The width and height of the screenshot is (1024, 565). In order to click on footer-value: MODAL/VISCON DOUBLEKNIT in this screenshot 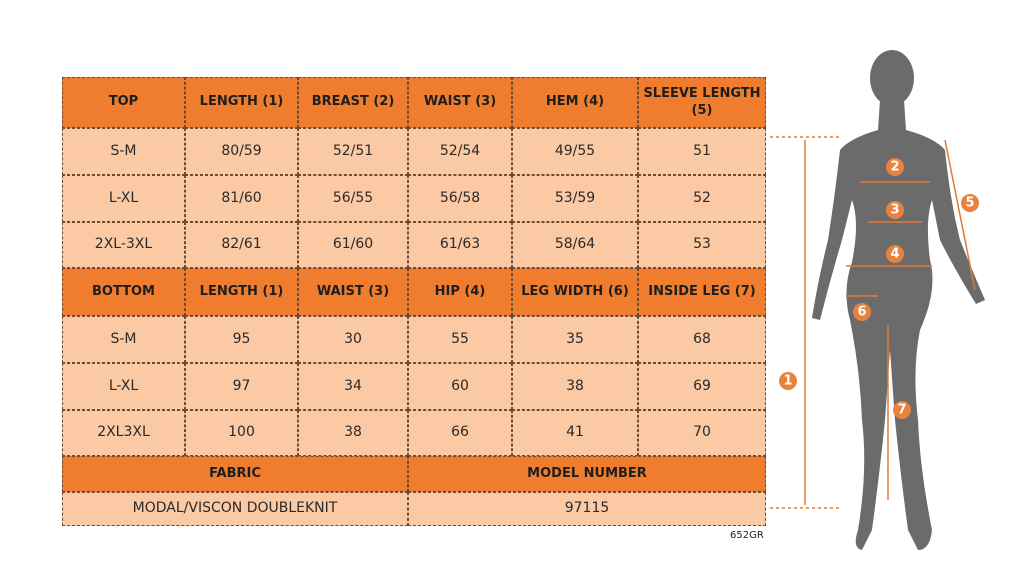, I will do `click(235, 509)`.